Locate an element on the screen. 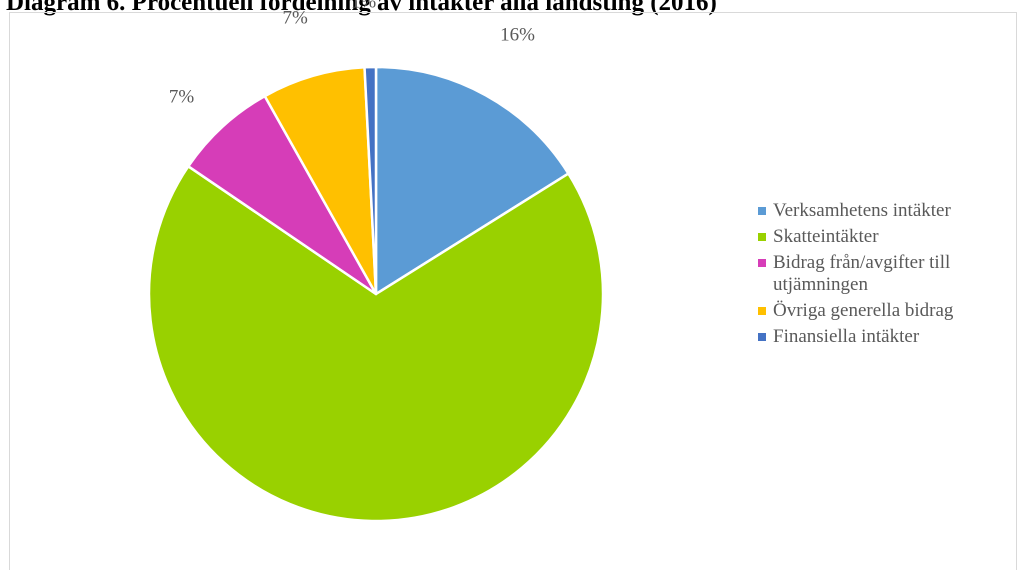 This screenshot has width=1025, height=570. legend-label: Verksamhetens intäkter is located at coordinates (862, 210).